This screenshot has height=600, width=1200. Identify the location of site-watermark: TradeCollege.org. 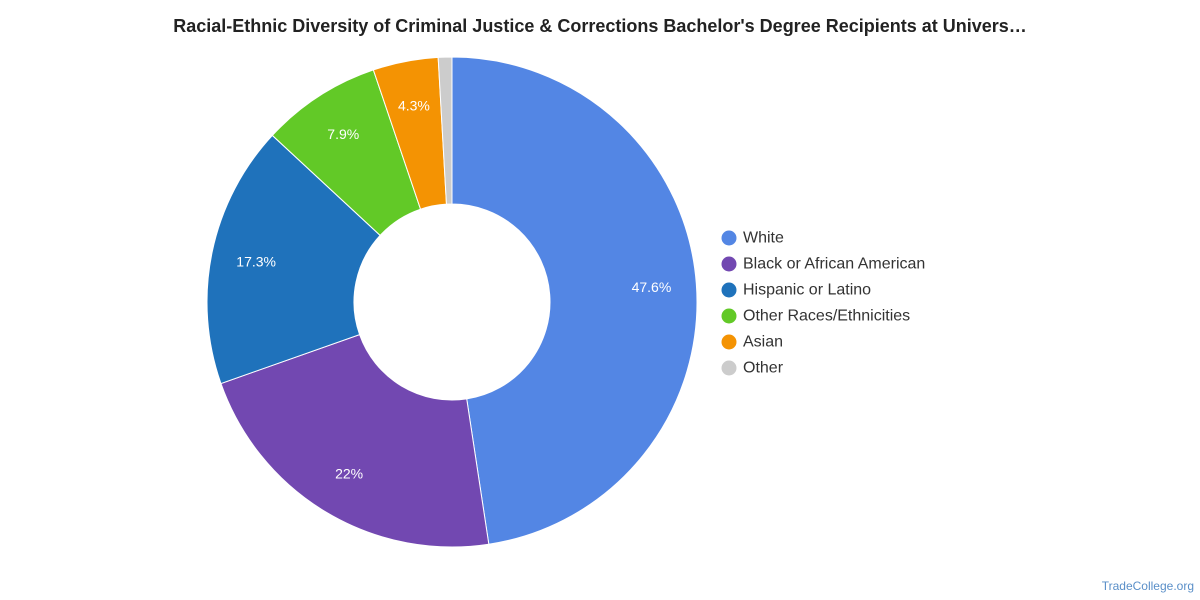
(1147, 586).